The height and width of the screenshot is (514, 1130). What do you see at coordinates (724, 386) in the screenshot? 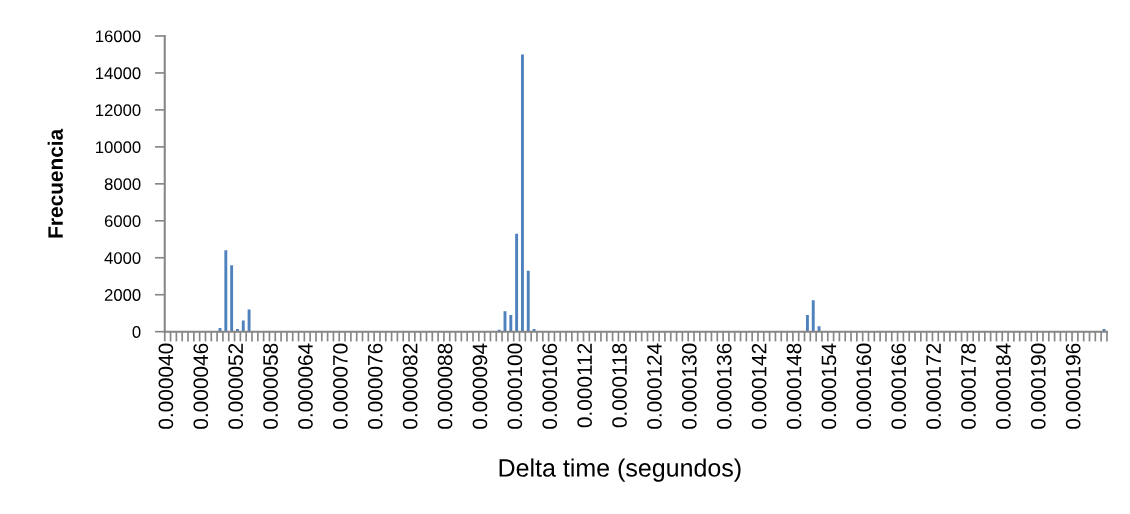
I see `x-tick-label: 0.000136` at bounding box center [724, 386].